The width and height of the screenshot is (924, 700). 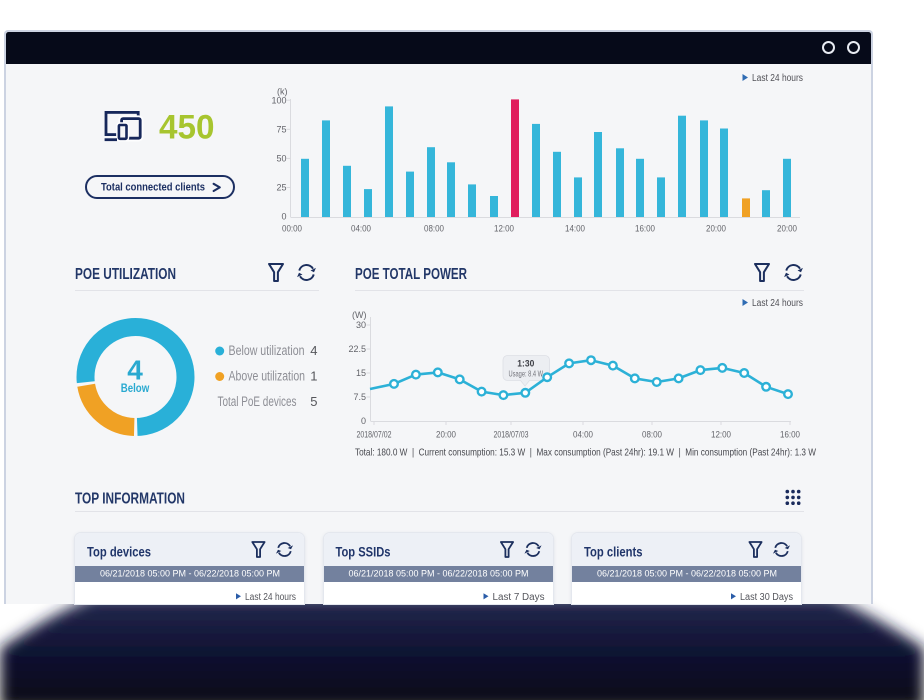 What do you see at coordinates (357, 349) in the screenshot?
I see `svg-text: 22.5` at bounding box center [357, 349].